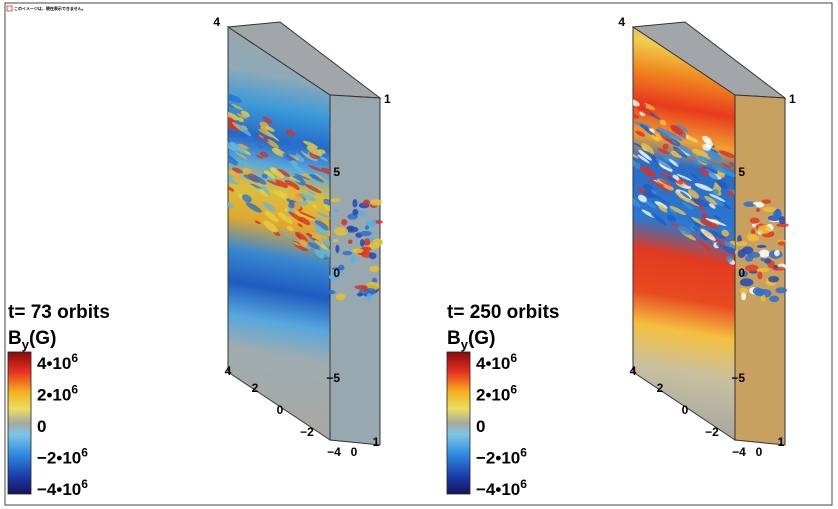 The image size is (838, 509). I want to click on axis-label: −2, so click(712, 432).